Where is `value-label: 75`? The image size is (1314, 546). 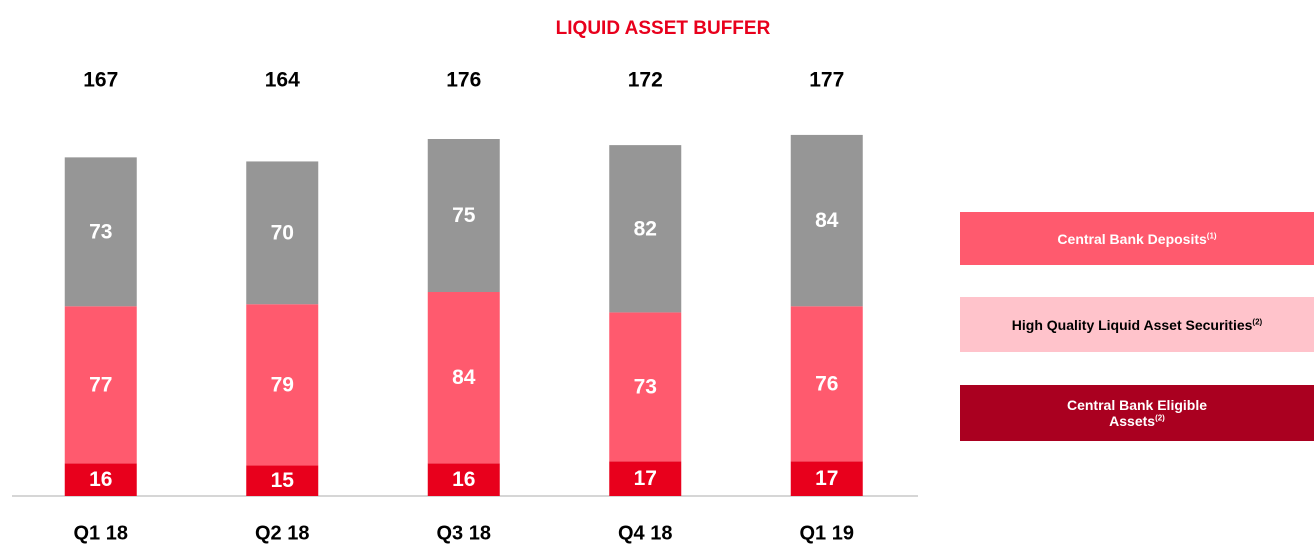
value-label: 75 is located at coordinates (464, 215).